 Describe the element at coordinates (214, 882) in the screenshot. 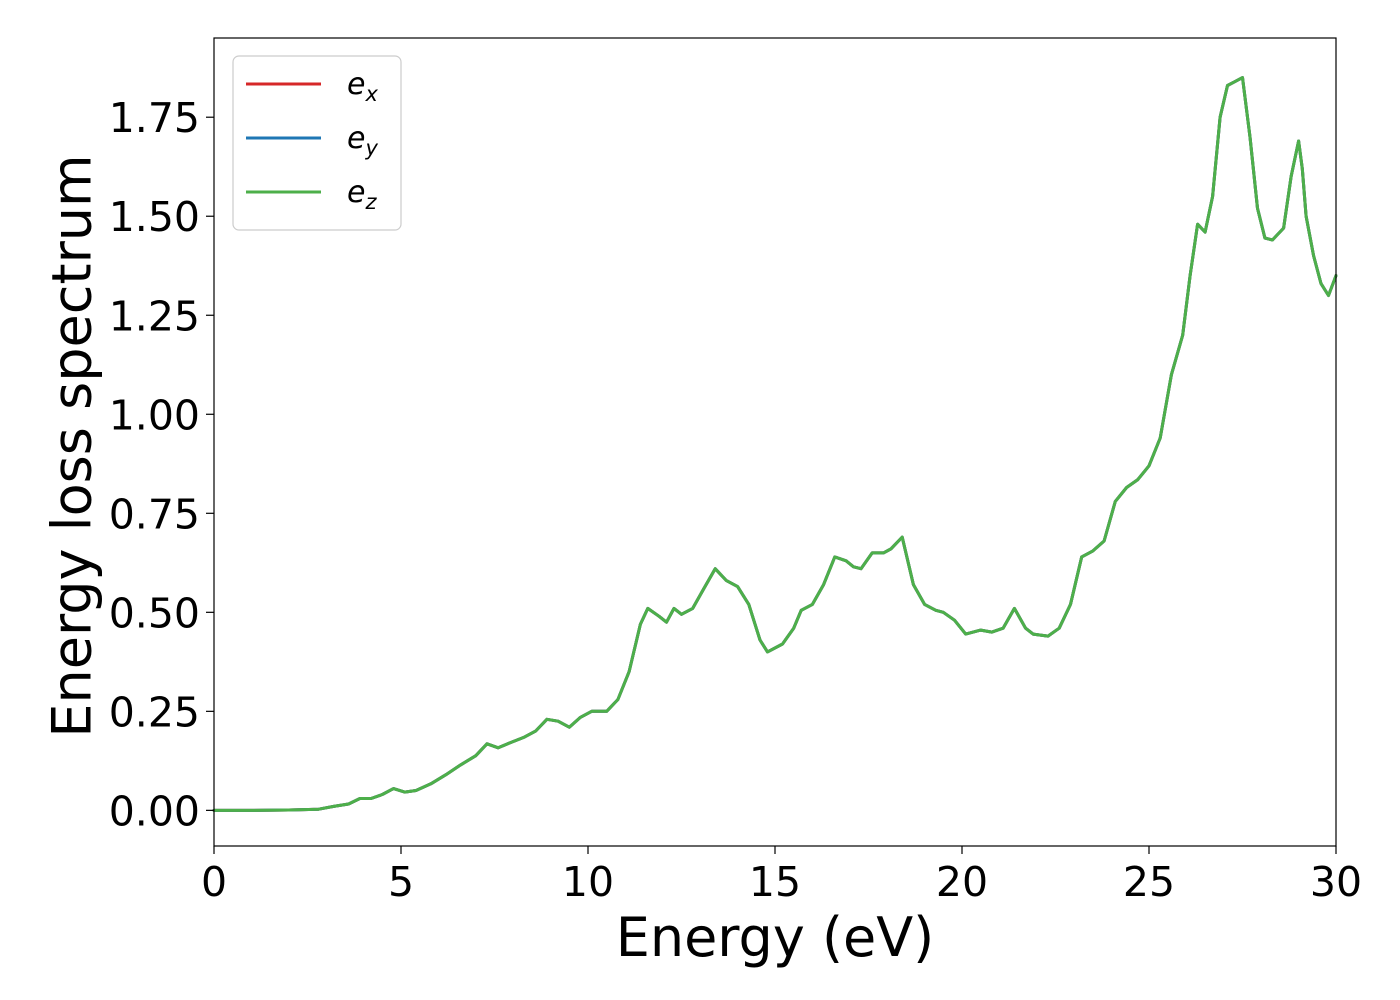

I see `x-tick-label: 0` at that location.